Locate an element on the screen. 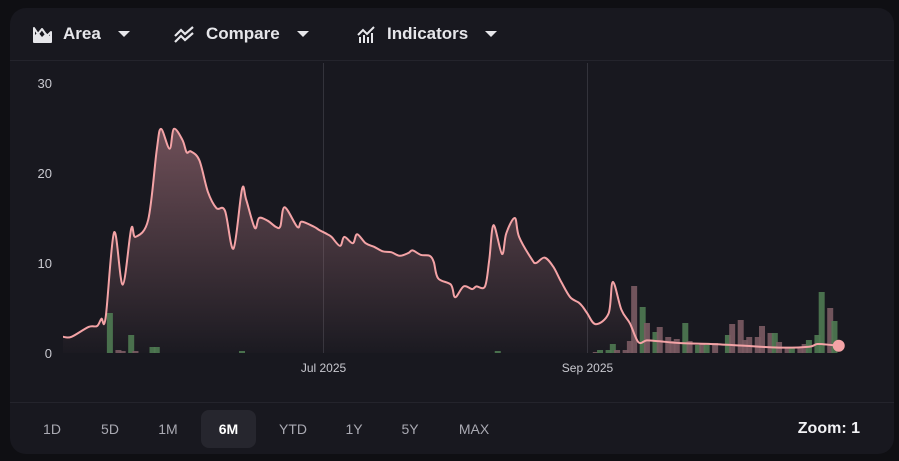 This screenshot has height=461, width=899. range-bar: 1D 5D 1M 6M YTD 1Y 5Y MAX Zoom: 1 is located at coordinates (452, 428).